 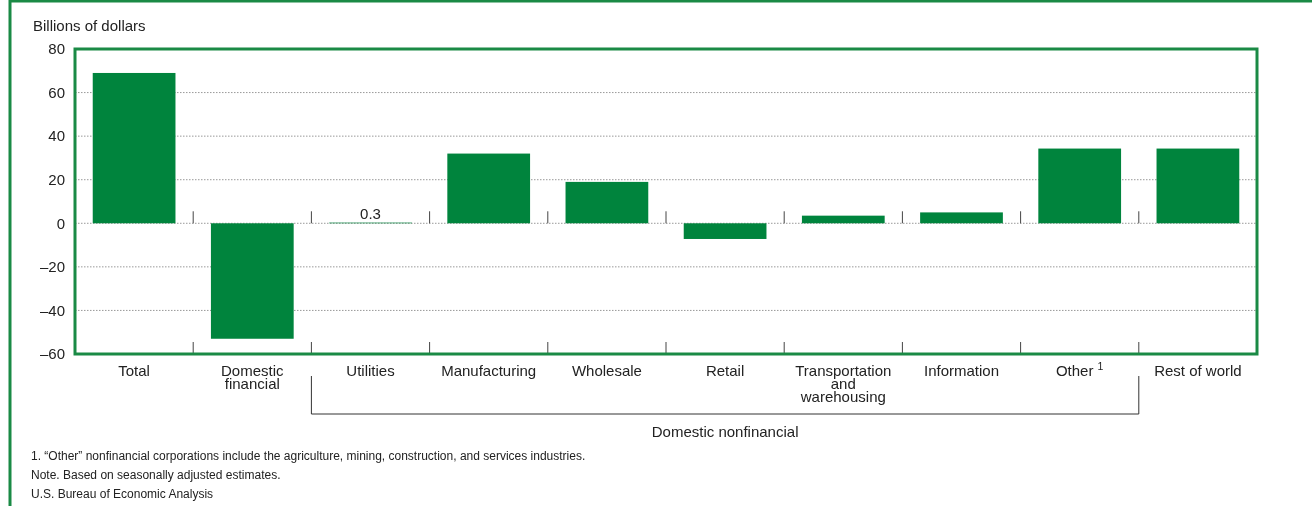 I want to click on x-tick-label: Information, so click(x=961, y=370).